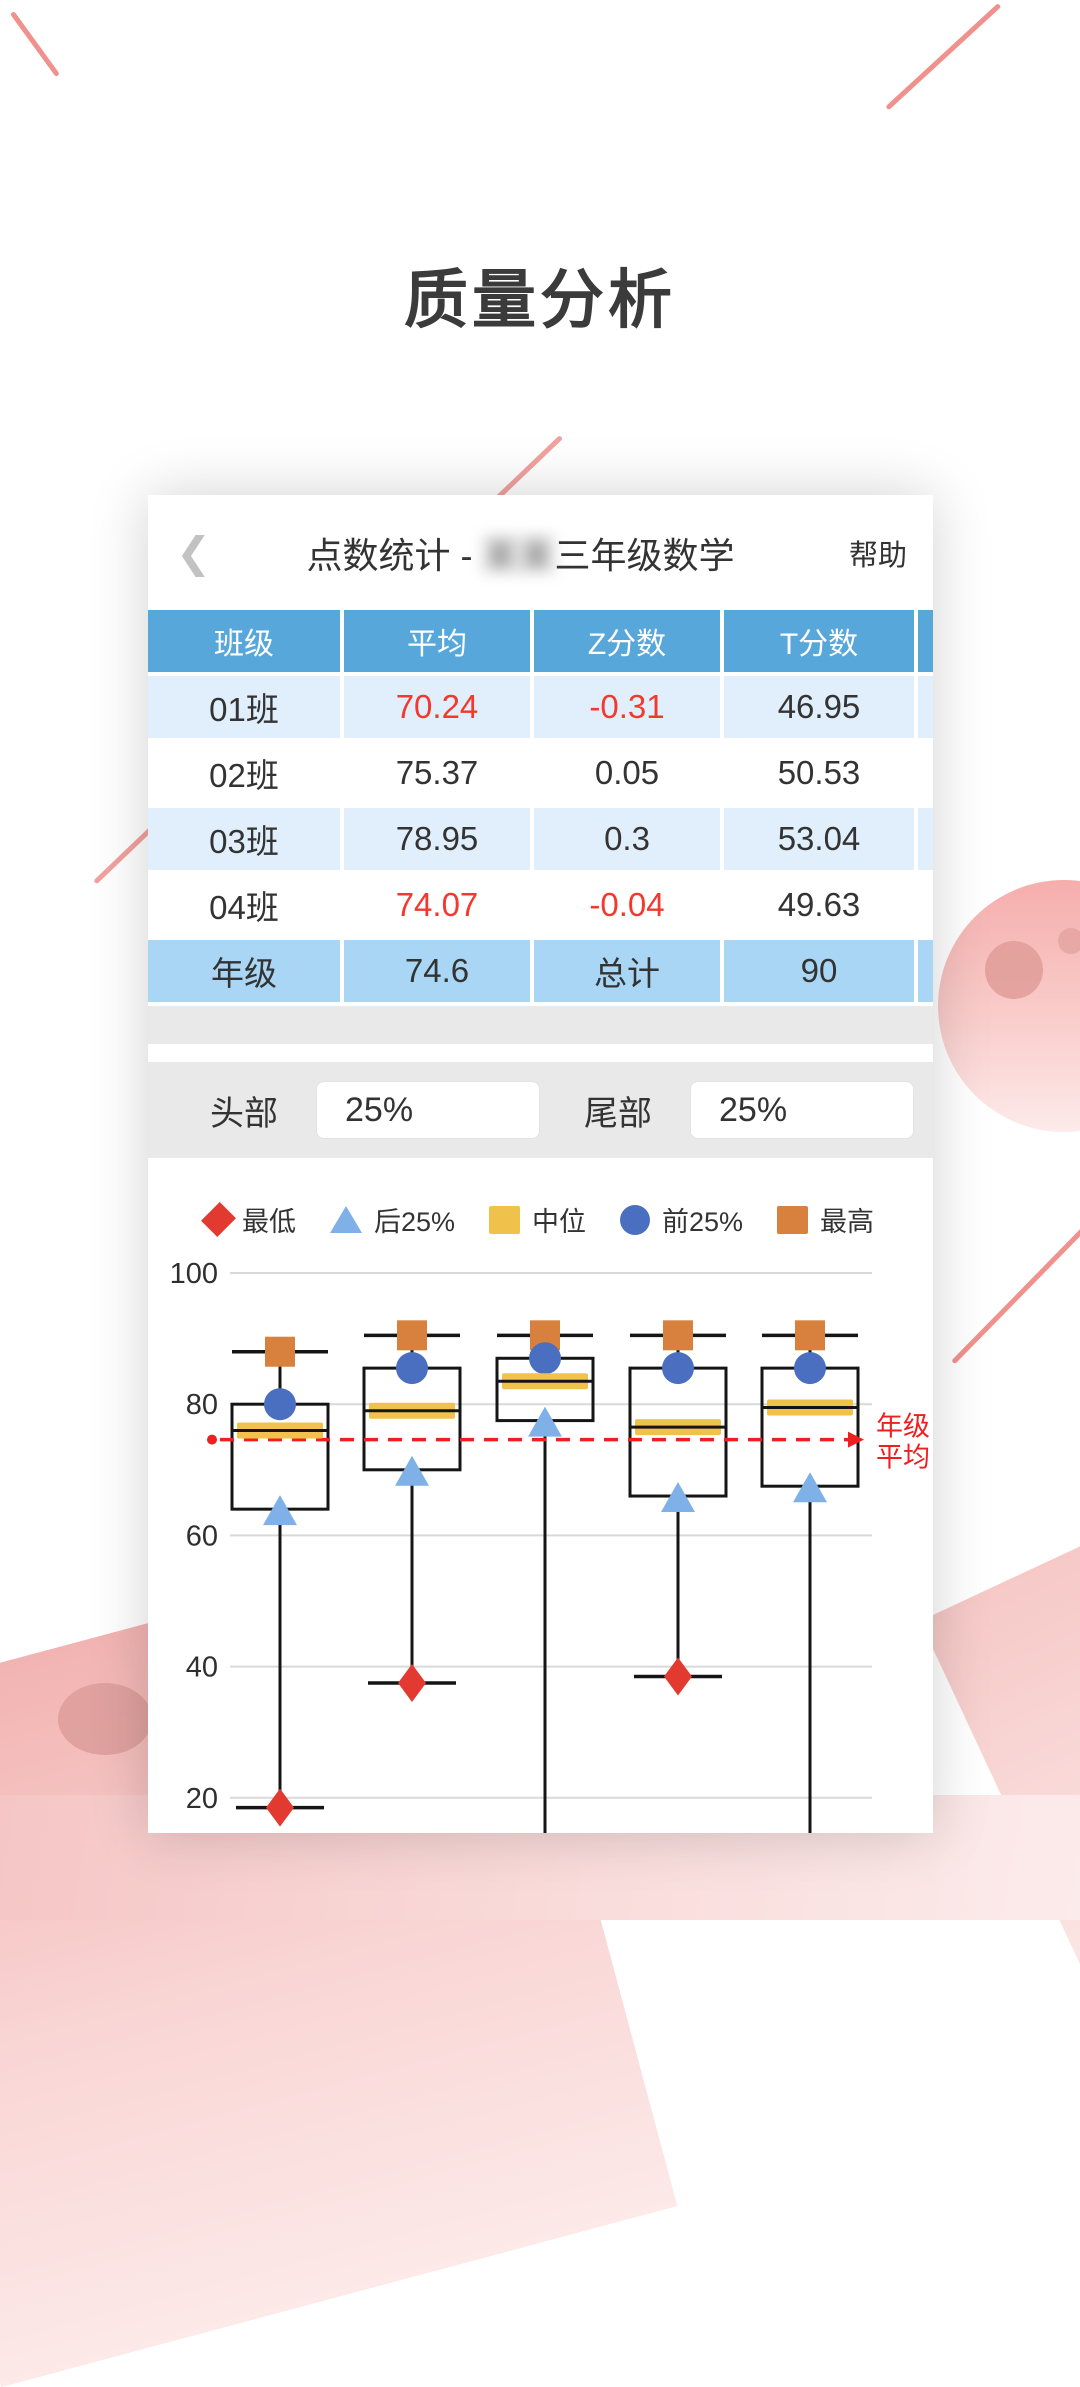 The width and height of the screenshot is (1080, 2387). I want to click on table-cell: 0.3, so click(627, 839).